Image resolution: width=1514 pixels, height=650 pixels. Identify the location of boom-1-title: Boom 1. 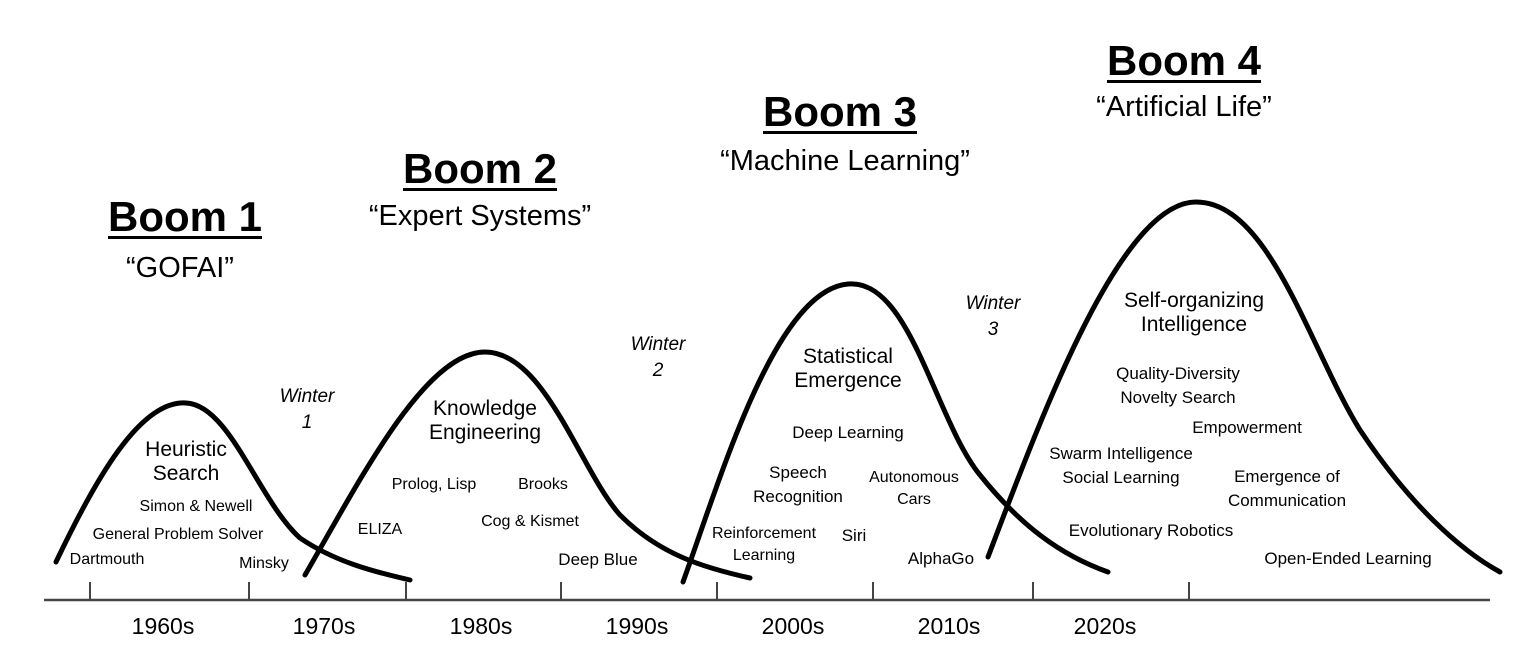
(185, 216).